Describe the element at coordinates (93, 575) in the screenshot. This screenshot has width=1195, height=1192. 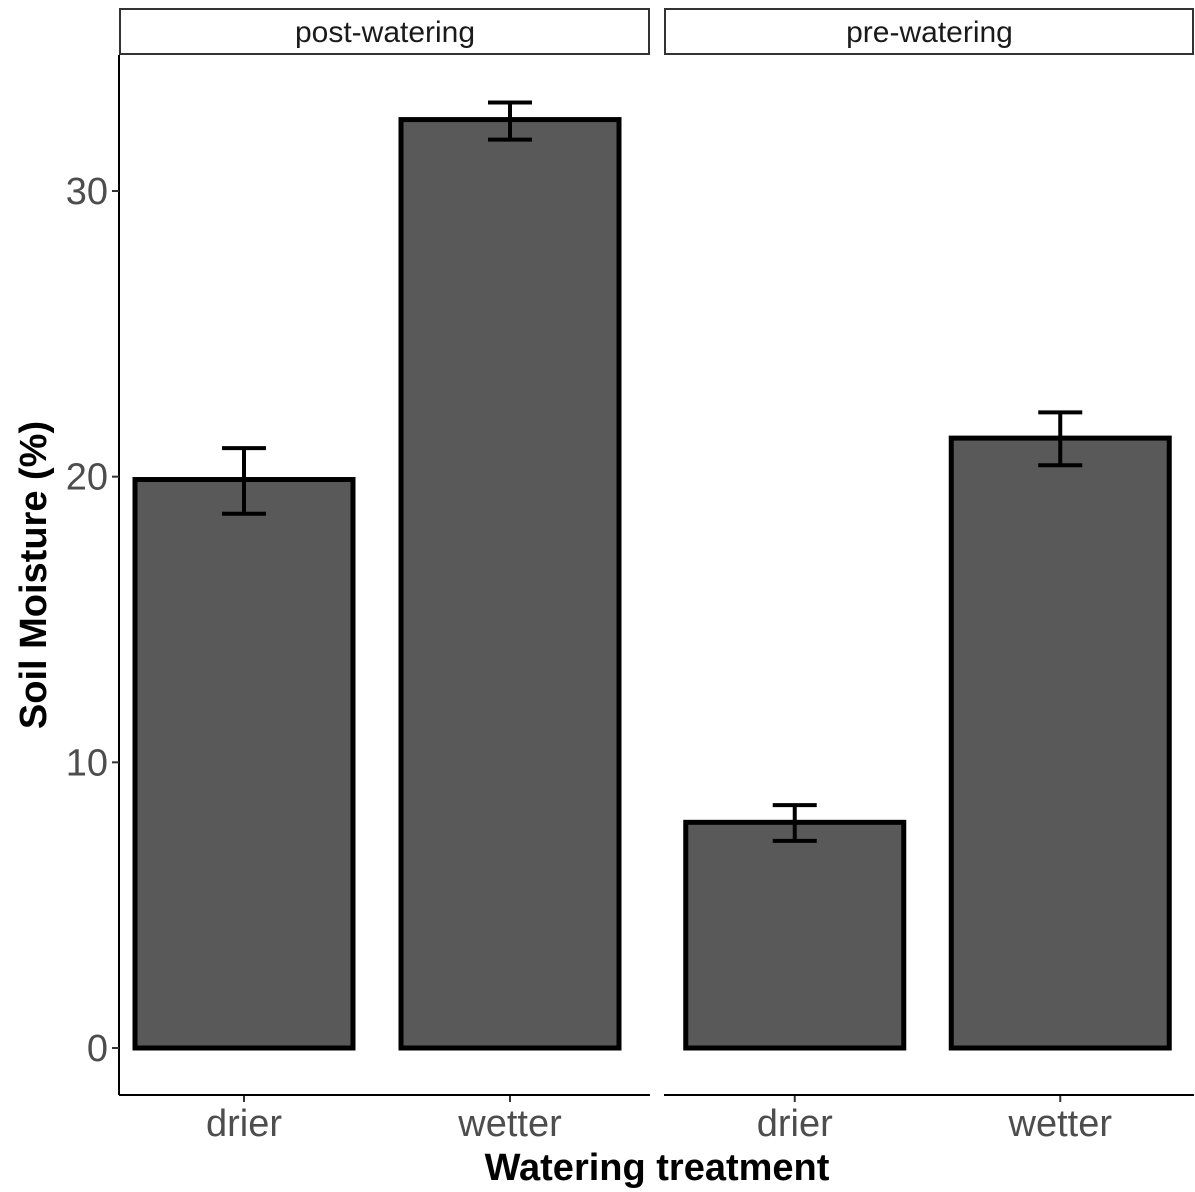
I see `y-axis: 0 10 20 30` at that location.